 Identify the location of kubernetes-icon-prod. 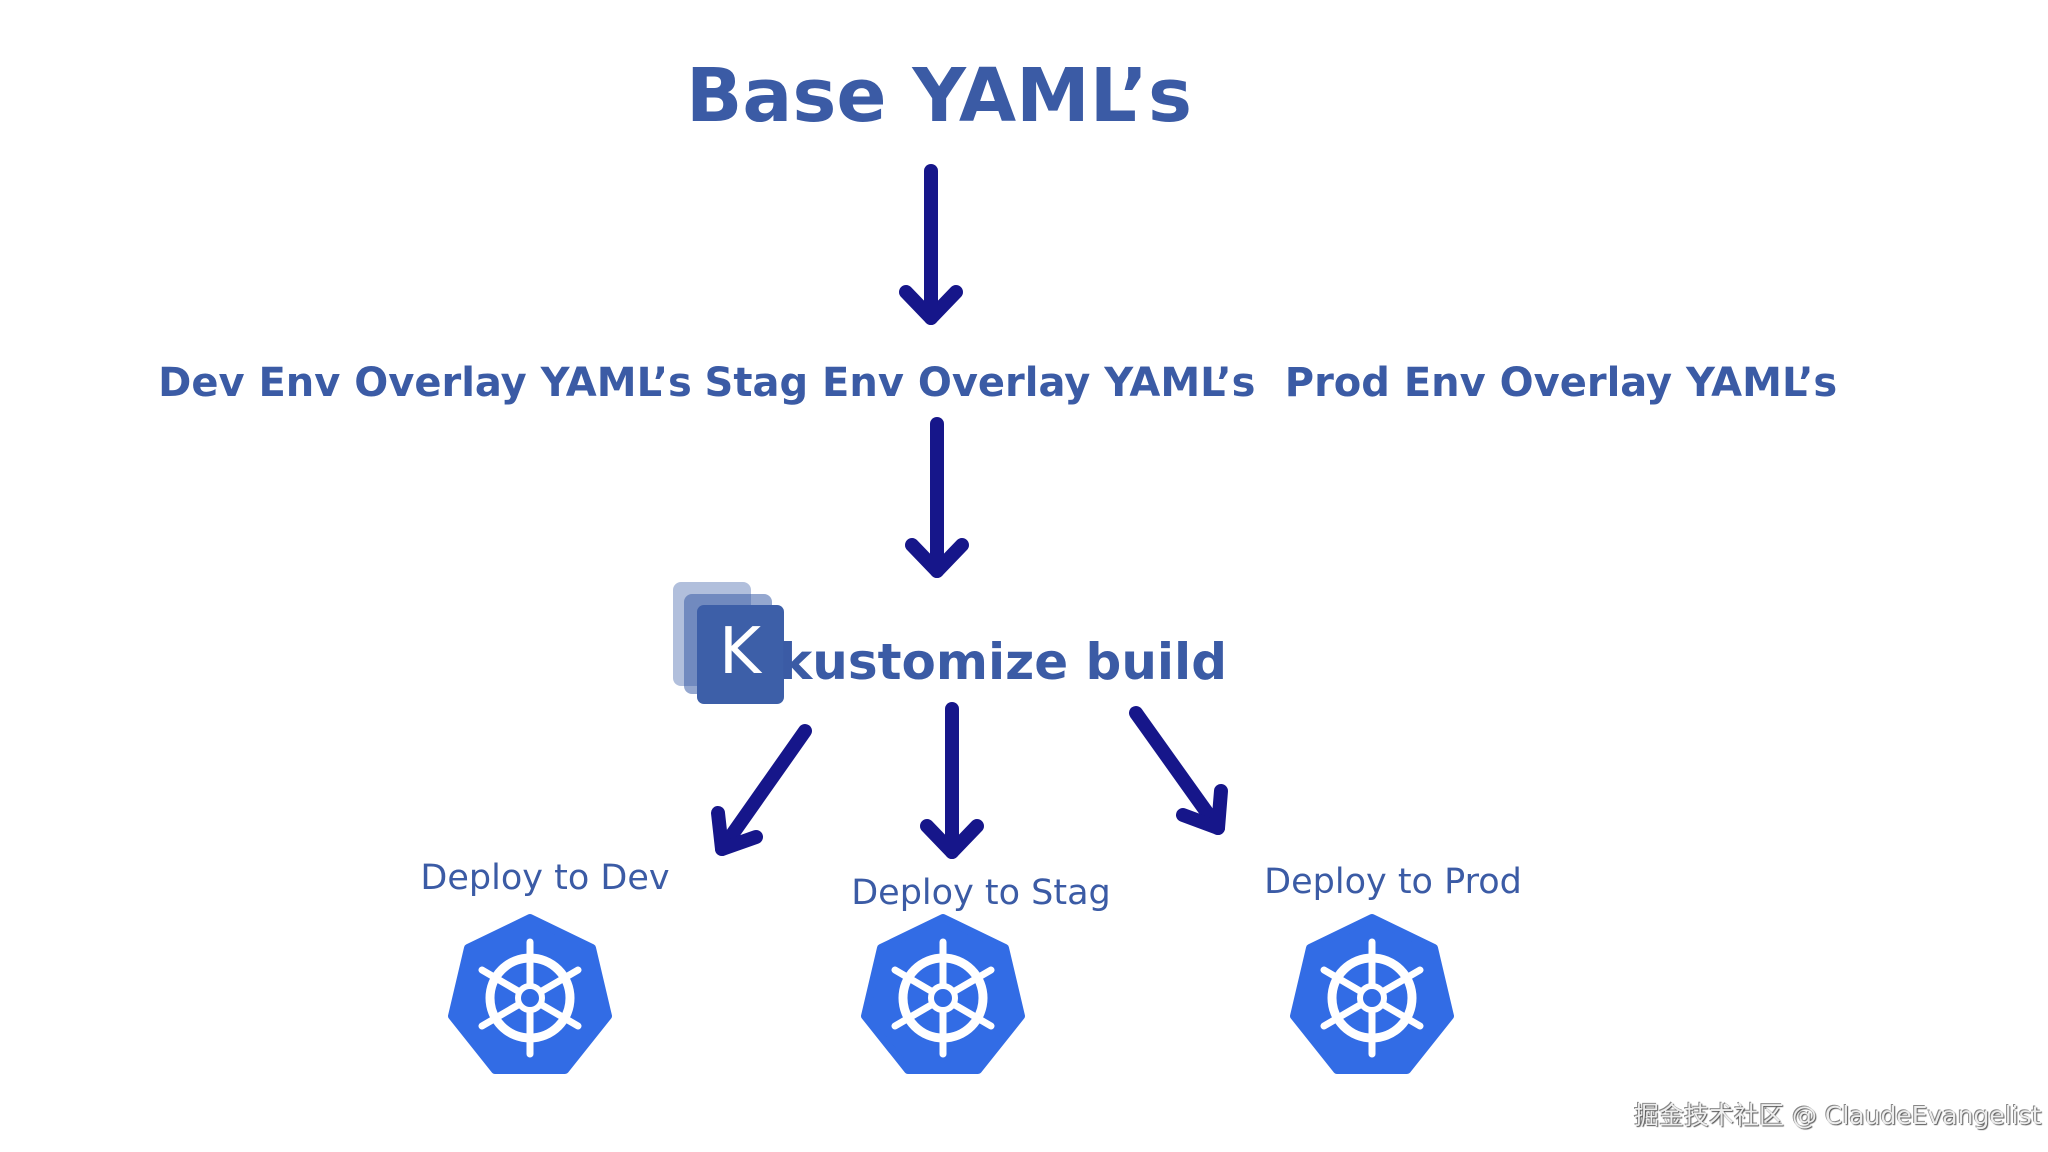
(1372, 994).